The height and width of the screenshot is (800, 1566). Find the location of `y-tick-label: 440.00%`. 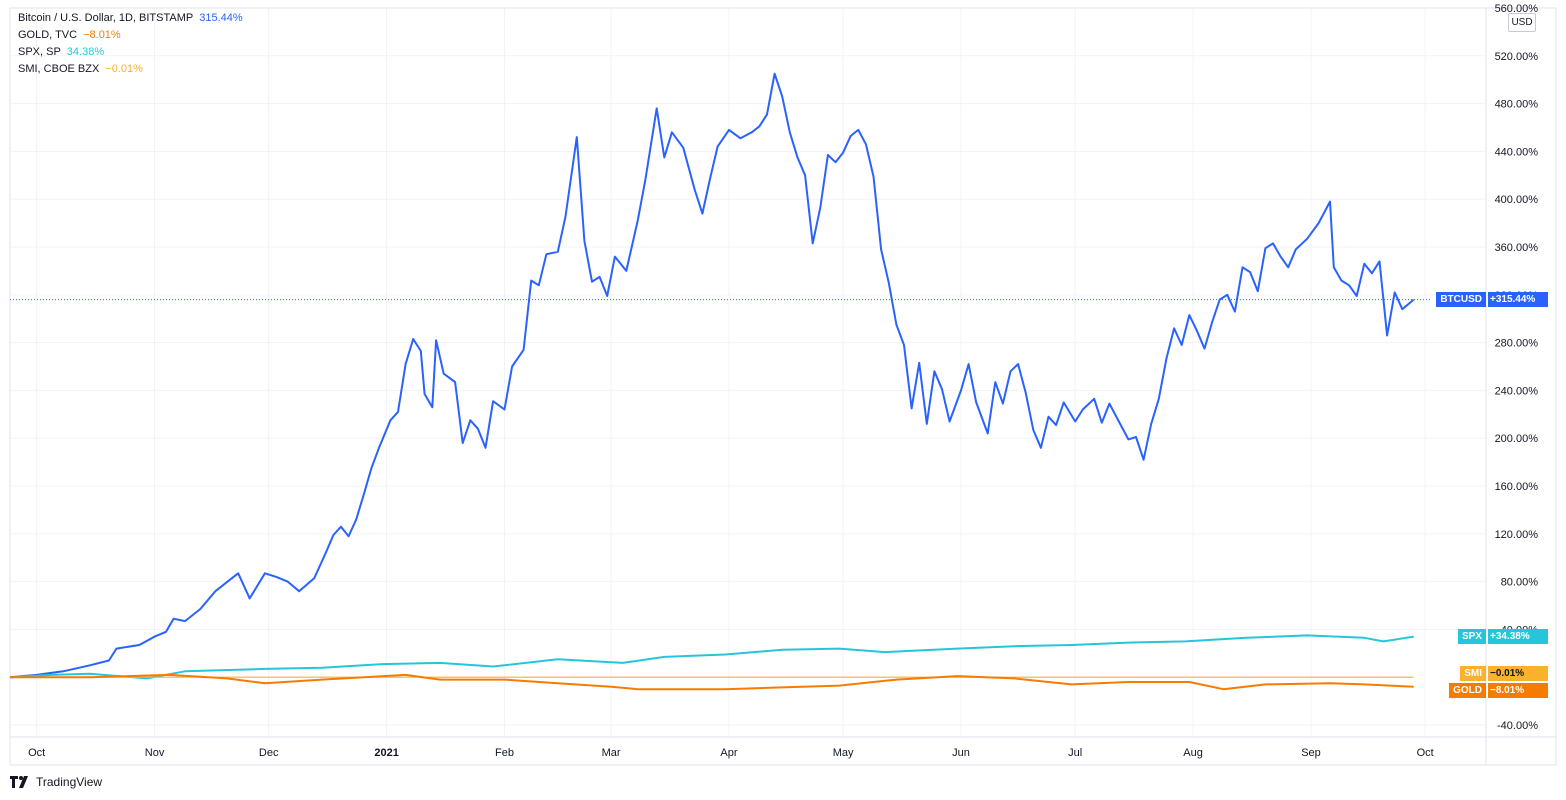

y-tick-label: 440.00% is located at coordinates (1517, 152).